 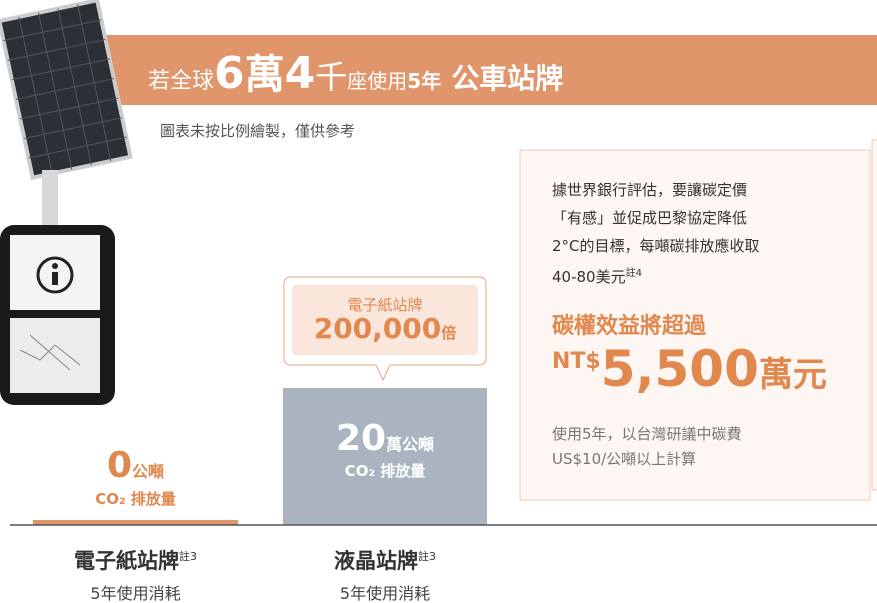 What do you see at coordinates (650, 190) in the screenshot?
I see `panel-line: 據世界銀行評估，要讓碳定價` at bounding box center [650, 190].